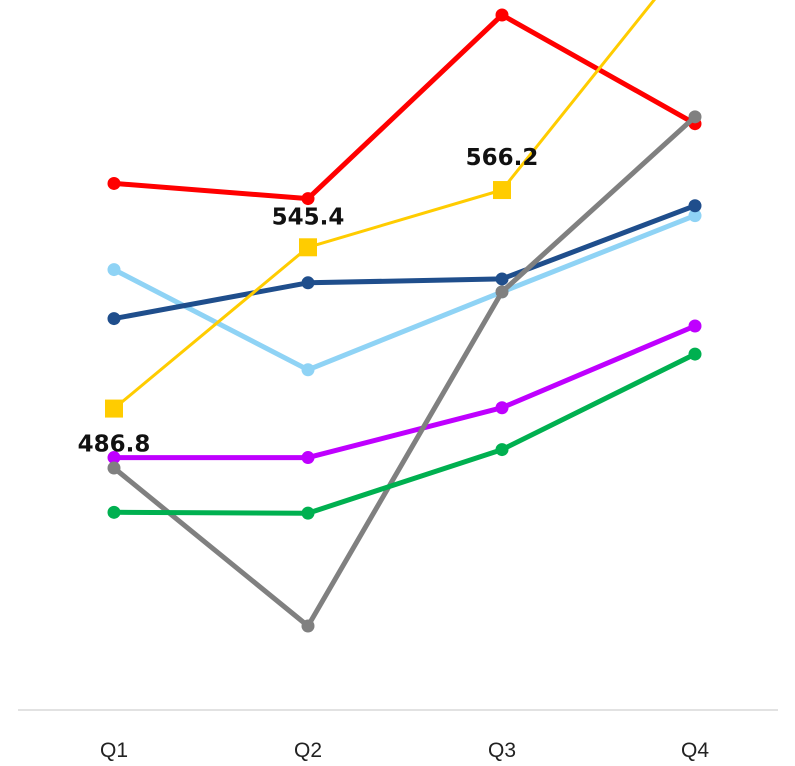 This screenshot has width=795, height=766. Describe the element at coordinates (308, 217) in the screenshot. I see `data-label-1: 545.4` at that location.